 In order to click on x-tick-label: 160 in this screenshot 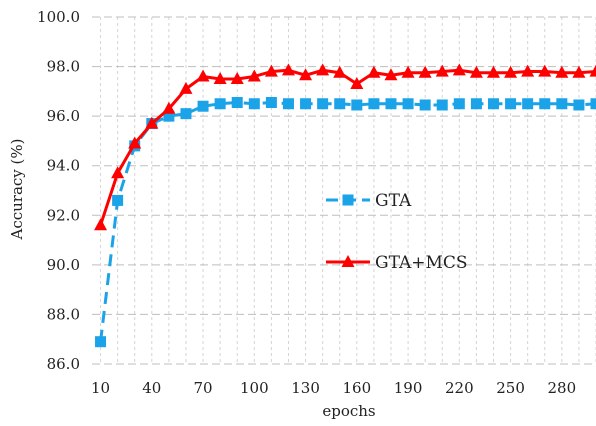, I will do `click(356, 388)`.